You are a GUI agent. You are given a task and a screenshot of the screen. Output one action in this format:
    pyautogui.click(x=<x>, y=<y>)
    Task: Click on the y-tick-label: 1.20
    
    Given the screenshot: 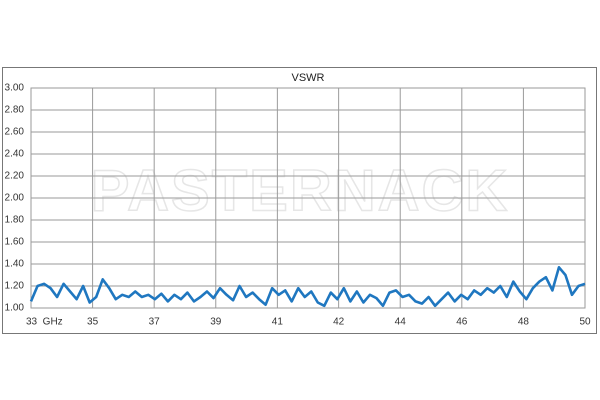 What is the action you would take?
    pyautogui.click(x=15, y=286)
    